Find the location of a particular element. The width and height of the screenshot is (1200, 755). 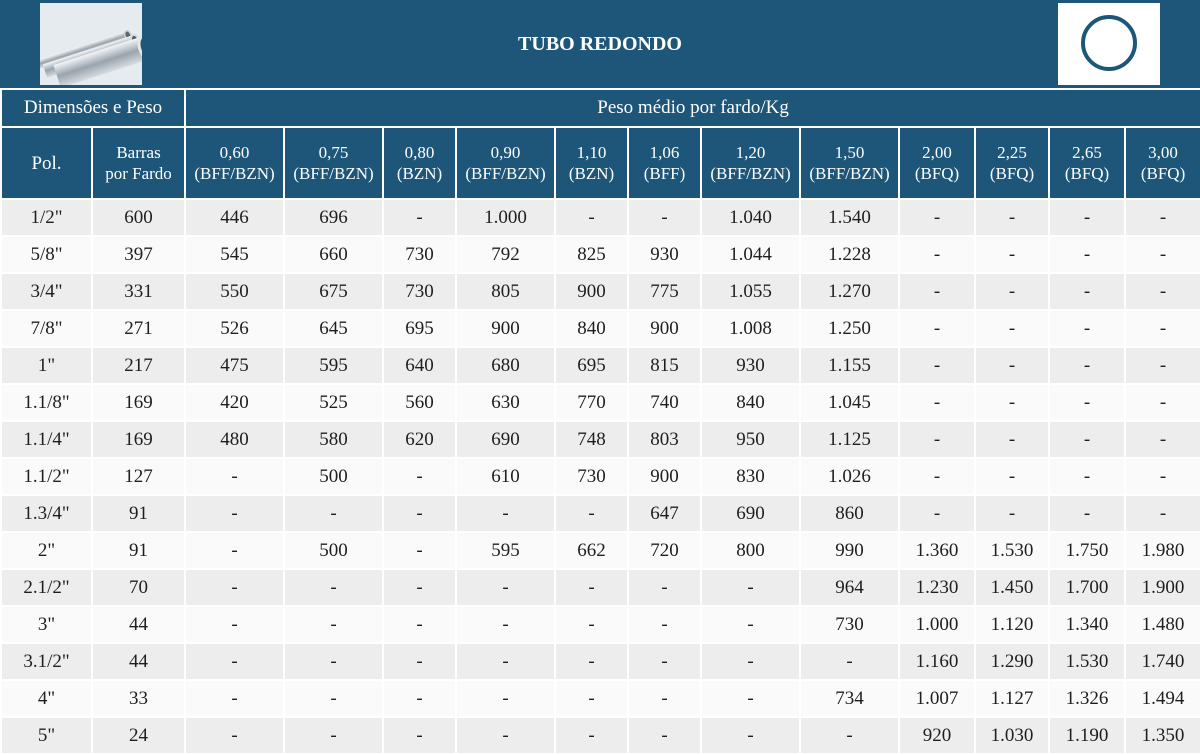

column-header-thickness: 1,06 (BFF) is located at coordinates (665, 163).